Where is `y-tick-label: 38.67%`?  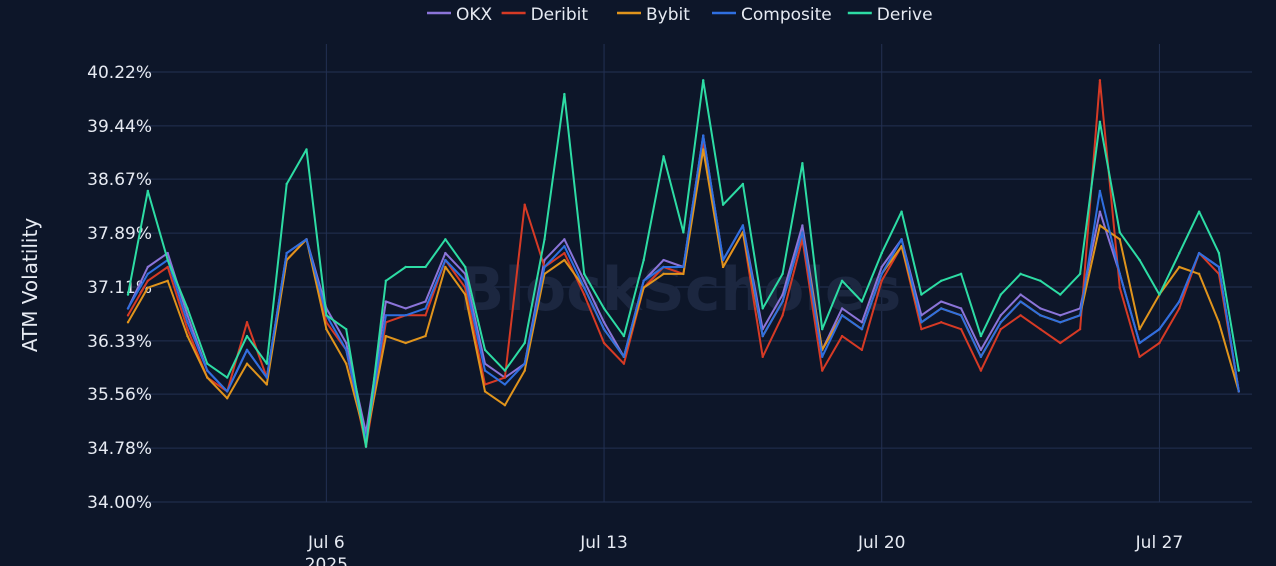
y-tick-label: 38.67% is located at coordinates (119, 180).